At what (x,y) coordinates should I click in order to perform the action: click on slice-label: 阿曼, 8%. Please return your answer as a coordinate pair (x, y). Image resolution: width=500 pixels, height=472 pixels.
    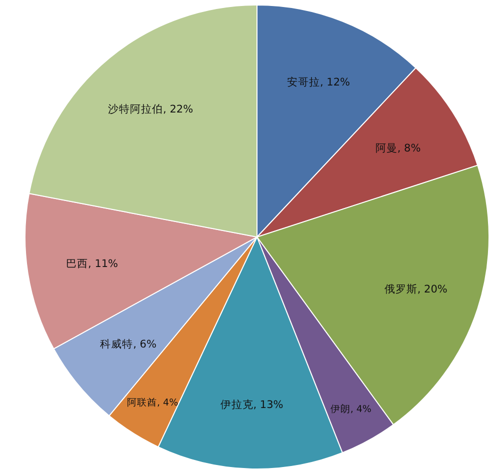
    Looking at the image, I should click on (398, 148).